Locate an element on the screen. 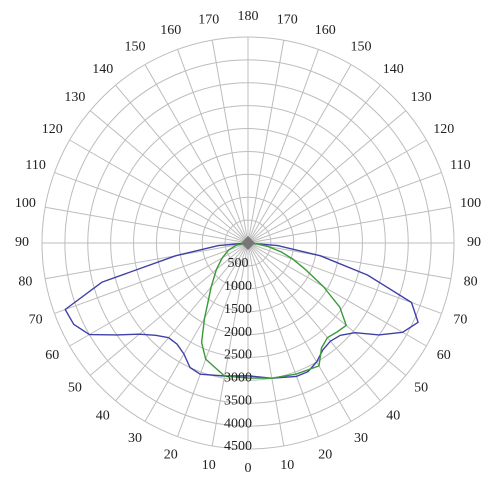 This screenshot has height=486, width=500. r-tick-label: 2500 is located at coordinates (238, 355).